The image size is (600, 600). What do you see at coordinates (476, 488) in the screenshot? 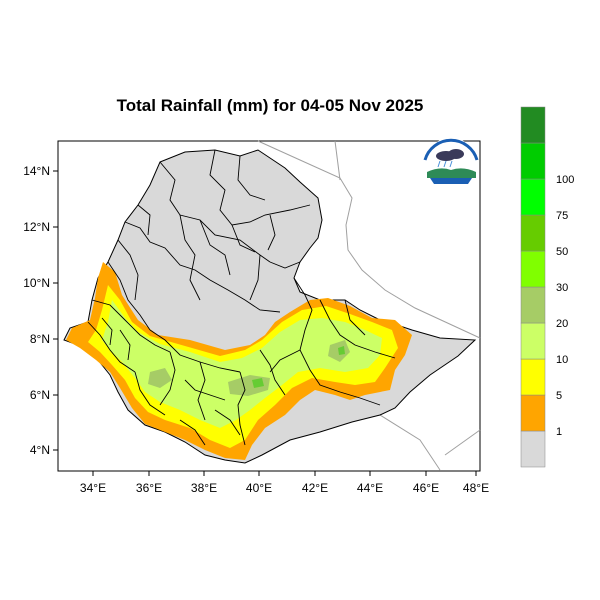
I see `lon-tick-48: 48°E` at bounding box center [476, 488].